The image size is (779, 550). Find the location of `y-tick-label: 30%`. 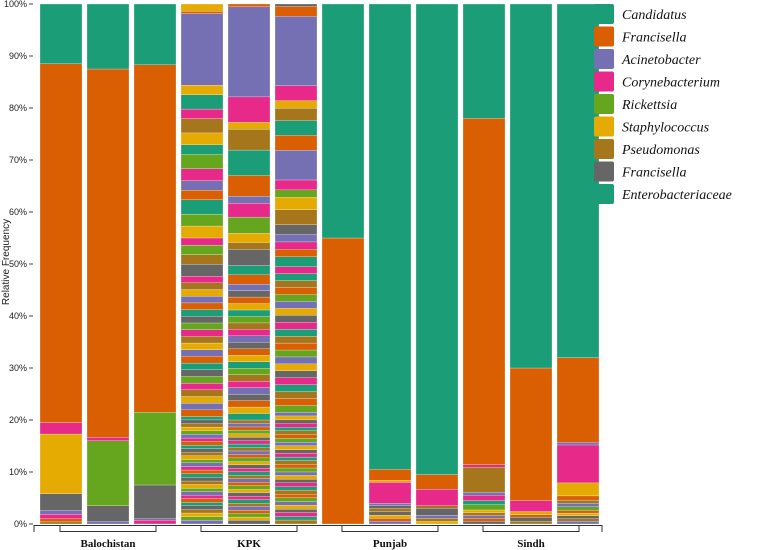

y-tick-label: 30% is located at coordinates (18, 368).